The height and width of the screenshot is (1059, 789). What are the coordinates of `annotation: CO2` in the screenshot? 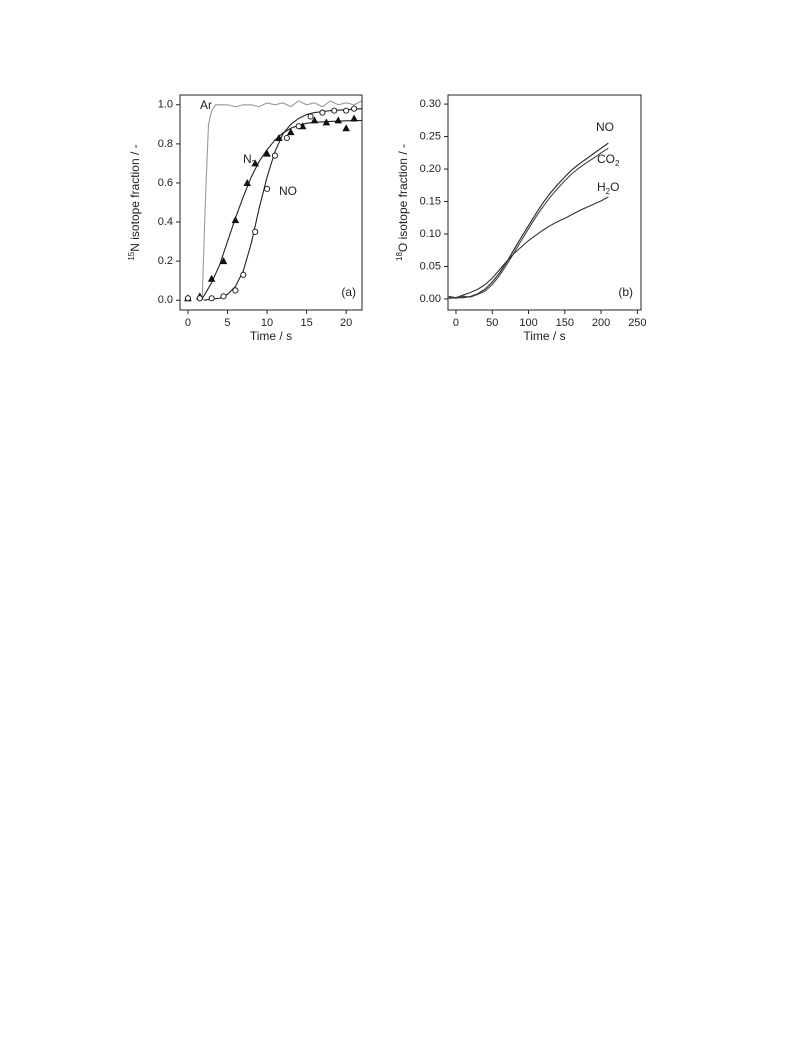 It's located at (608, 160).